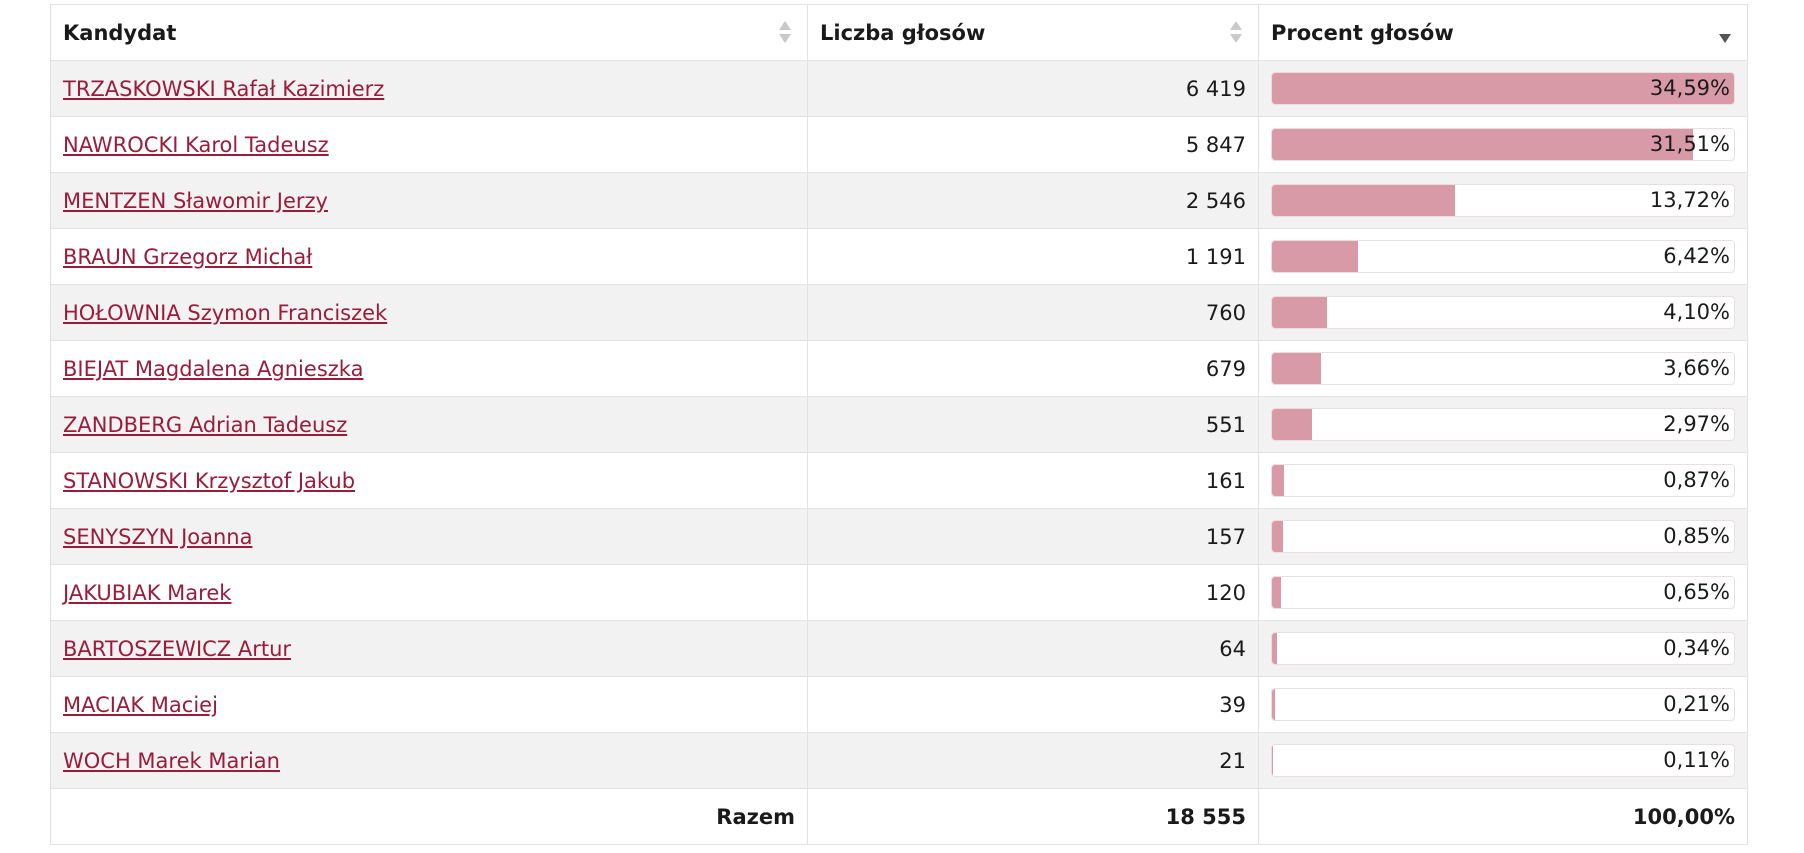 The width and height of the screenshot is (1804, 853). I want to click on percent-label: 6,42%, so click(1696, 256).